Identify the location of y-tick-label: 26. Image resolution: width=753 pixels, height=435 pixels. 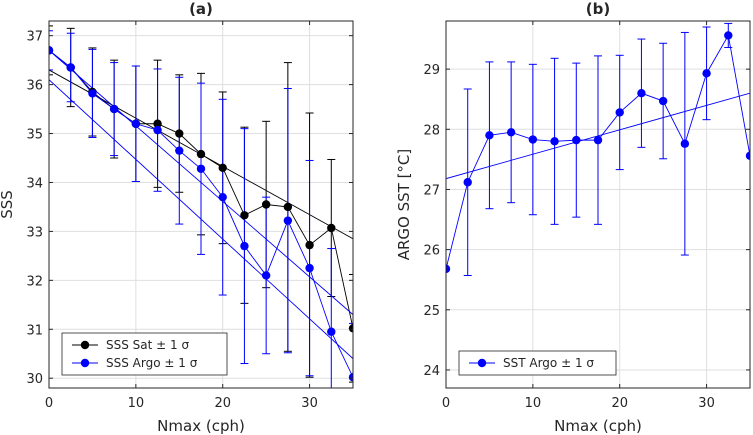
(431, 251).